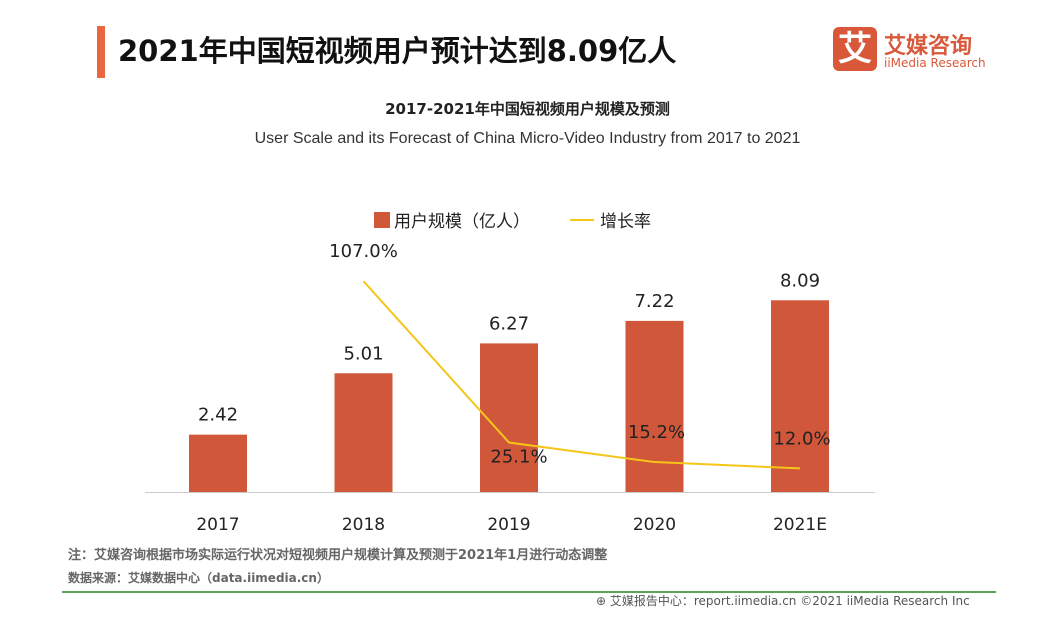  What do you see at coordinates (218, 463) in the screenshot?
I see `bar-2017` at bounding box center [218, 463].